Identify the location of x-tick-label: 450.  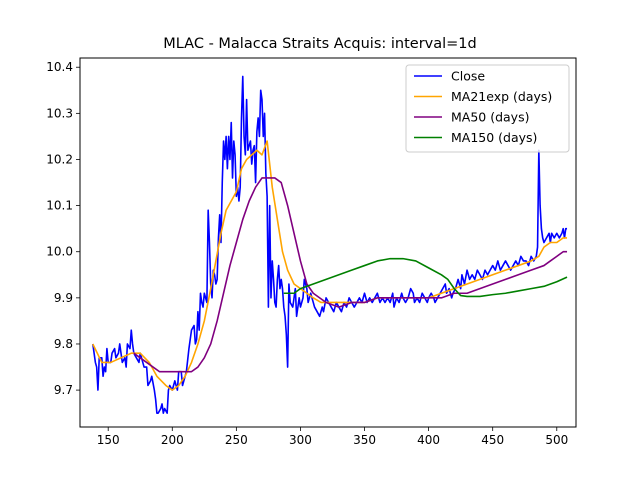
(492, 440).